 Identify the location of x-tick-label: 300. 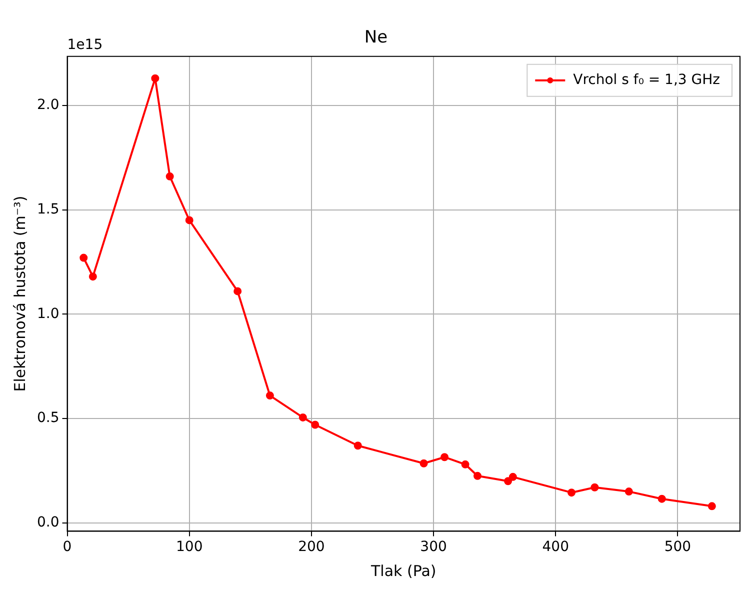
(433, 547).